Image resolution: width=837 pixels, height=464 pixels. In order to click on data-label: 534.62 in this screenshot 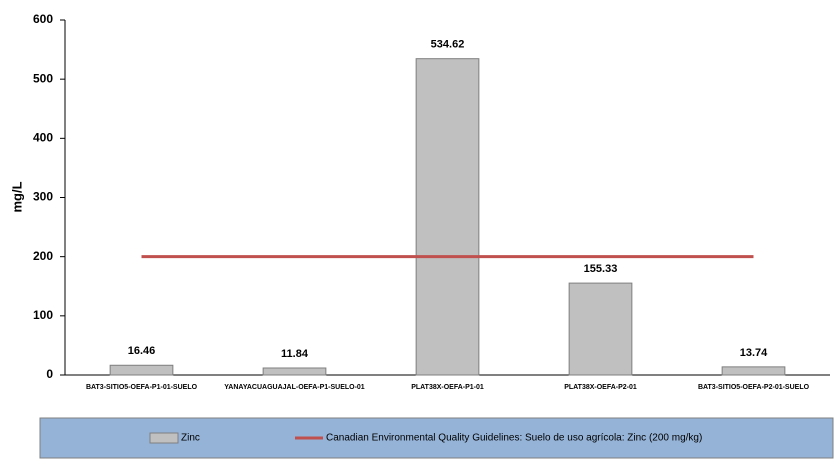, I will do `click(448, 45)`.